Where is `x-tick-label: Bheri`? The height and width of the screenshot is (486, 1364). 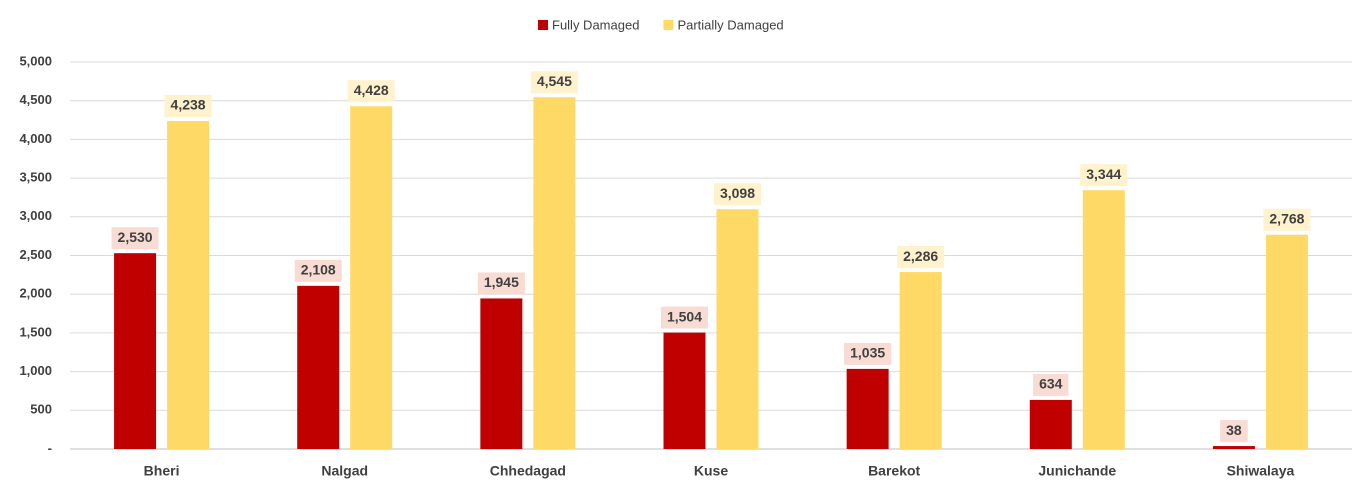
x-tick-label: Bheri is located at coordinates (162, 471).